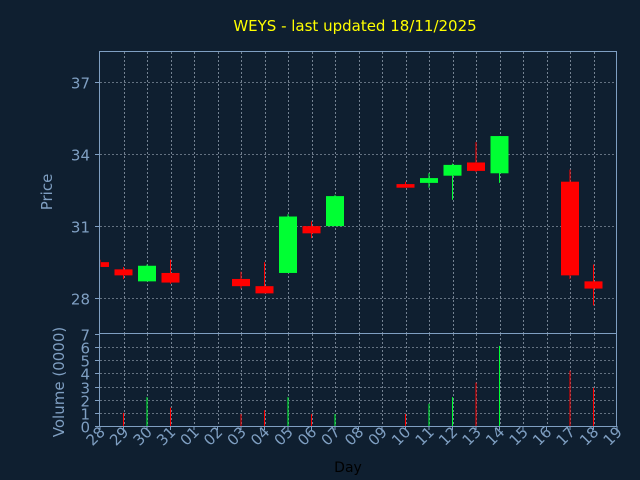  Describe the element at coordinates (47, 192) in the screenshot. I see `price-axis-label: Price` at that location.